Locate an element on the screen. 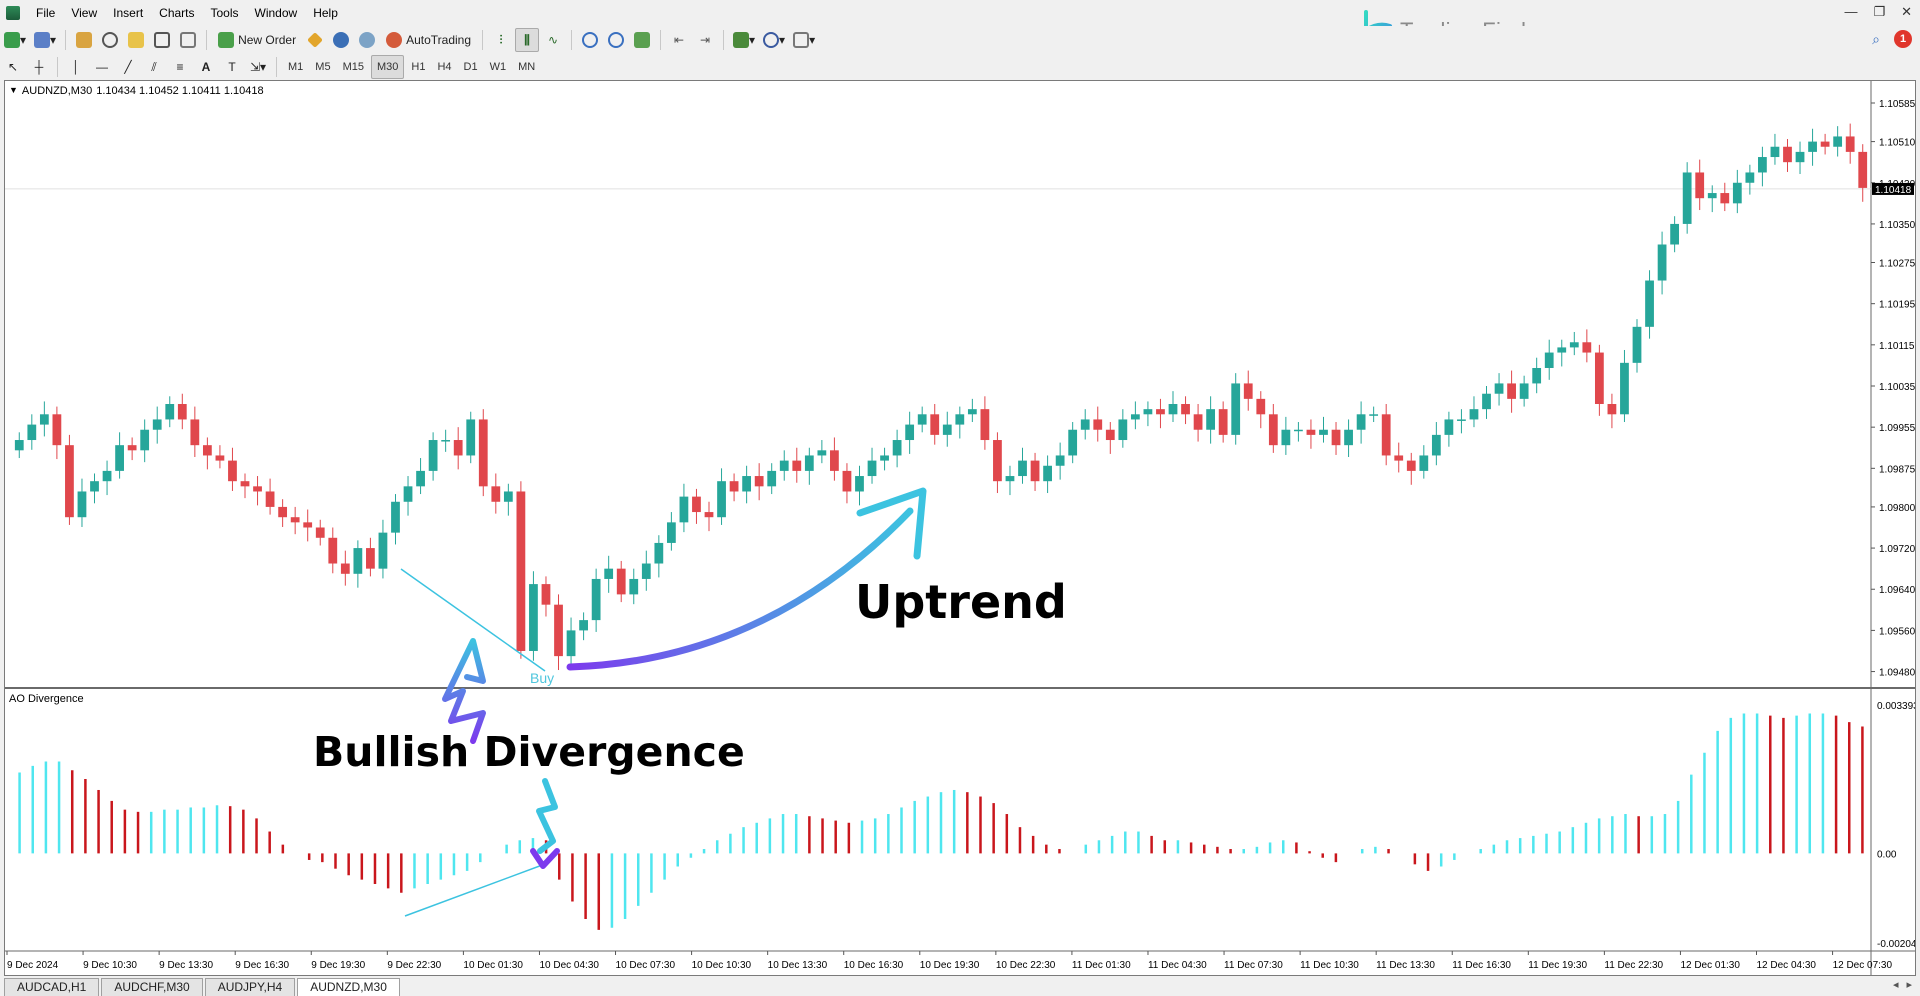 This screenshot has width=1920, height=996. terminal-icon is located at coordinates (162, 40).